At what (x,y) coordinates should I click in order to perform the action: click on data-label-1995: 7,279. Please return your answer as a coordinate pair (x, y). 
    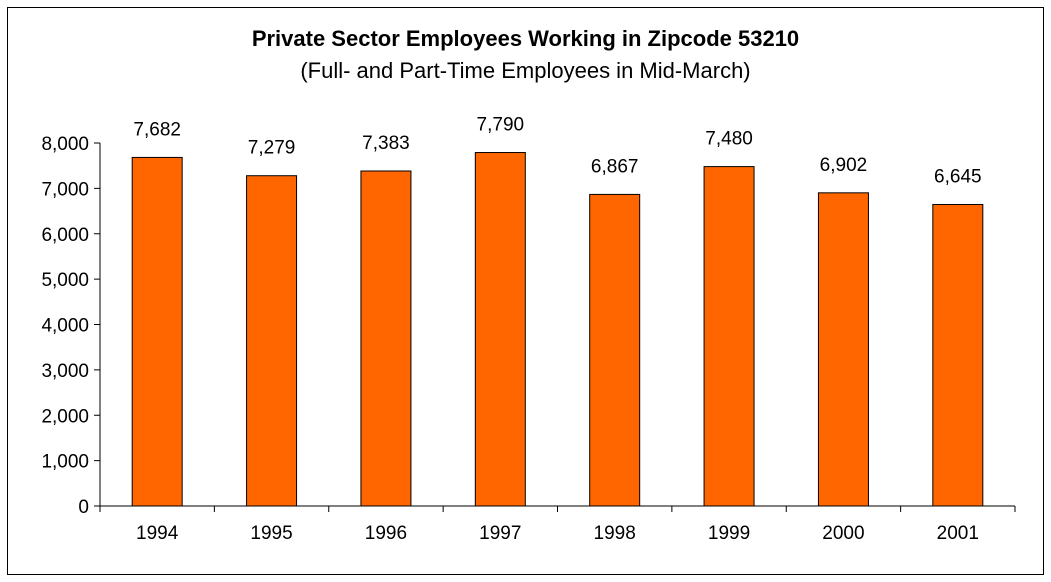
    Looking at the image, I should click on (272, 148).